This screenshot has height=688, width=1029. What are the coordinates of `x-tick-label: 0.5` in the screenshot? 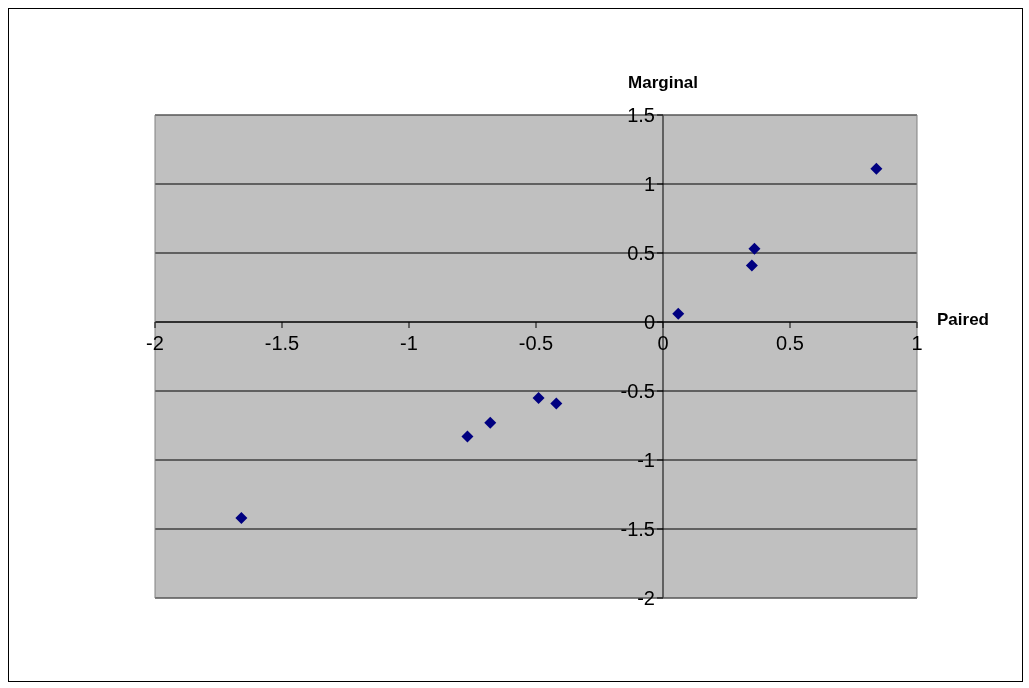 It's located at (790, 343).